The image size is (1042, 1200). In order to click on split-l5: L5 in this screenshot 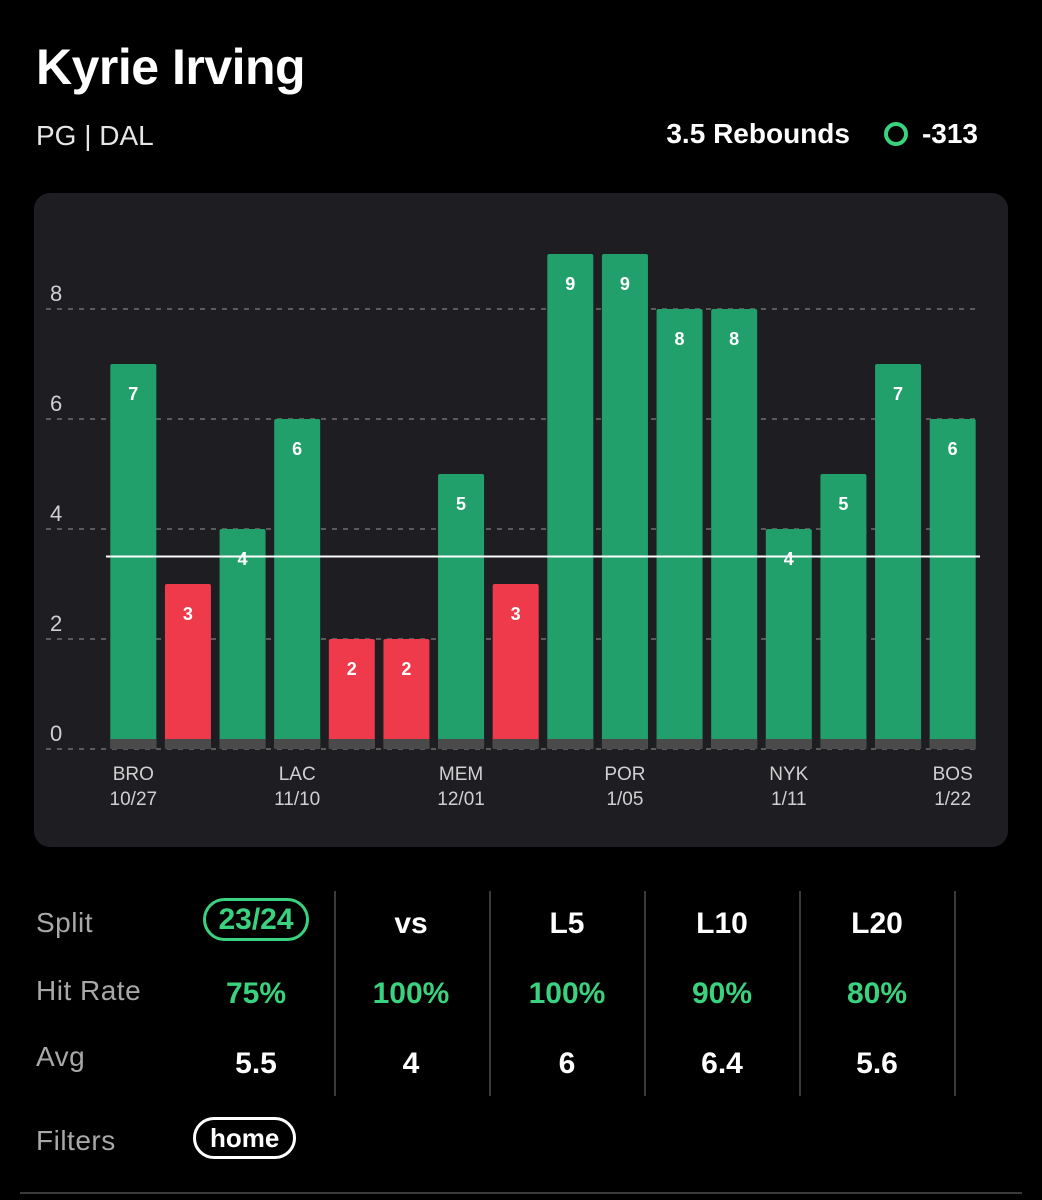, I will do `click(567, 923)`.